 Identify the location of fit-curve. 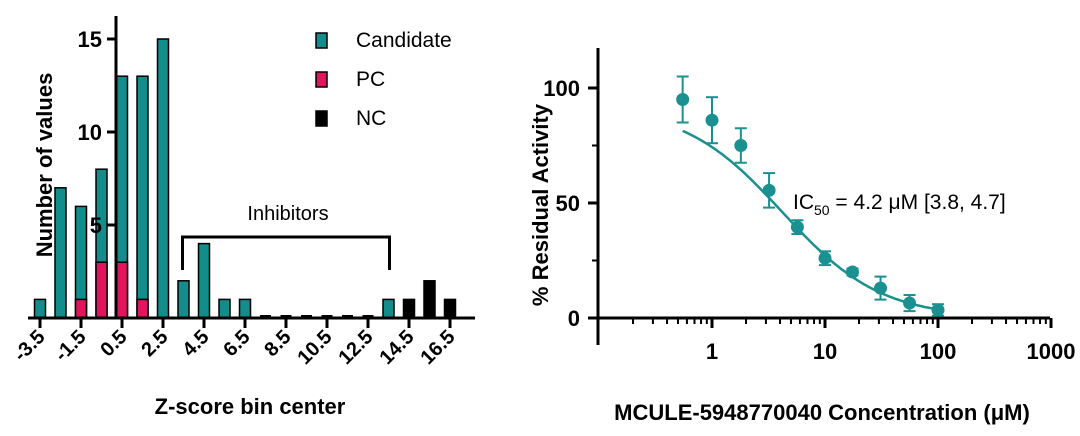
(810, 220).